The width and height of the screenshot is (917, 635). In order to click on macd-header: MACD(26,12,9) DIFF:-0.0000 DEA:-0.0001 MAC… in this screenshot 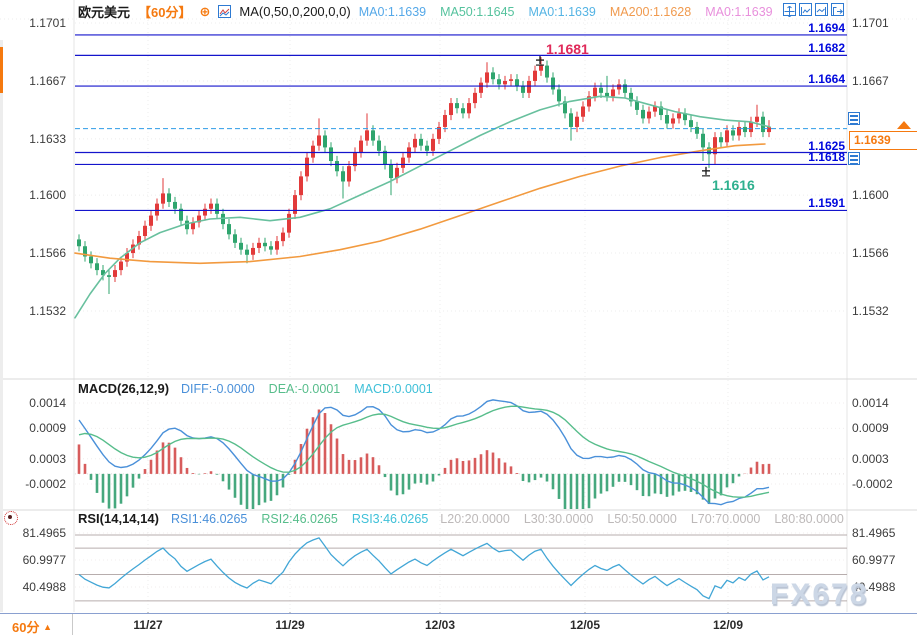, I will do `click(255, 388)`.